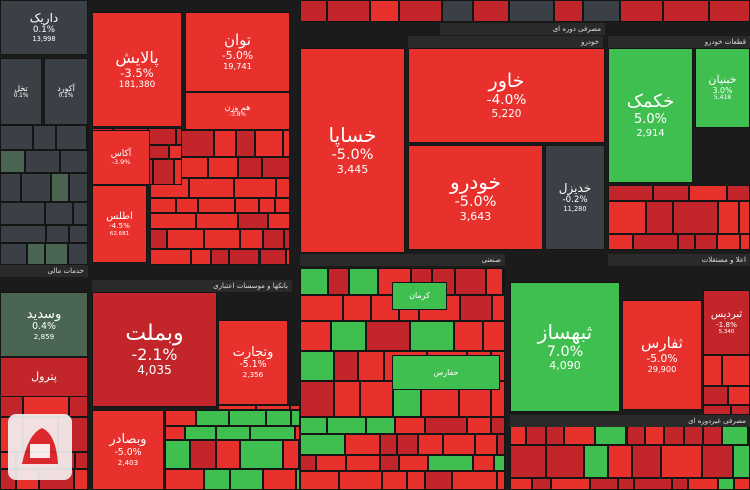  I want to click on stock-tile: داریک 0.1% 13,998, so click(44, 27).